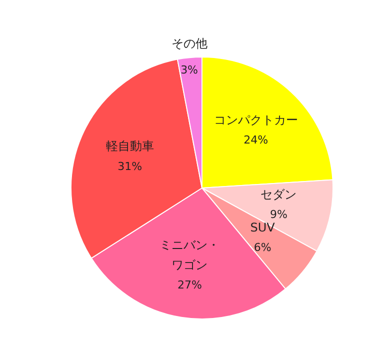 This screenshot has width=378, height=351. Describe the element at coordinates (190, 255) in the screenshot. I see `slice-label: ミニバン・ワゴン` at that location.